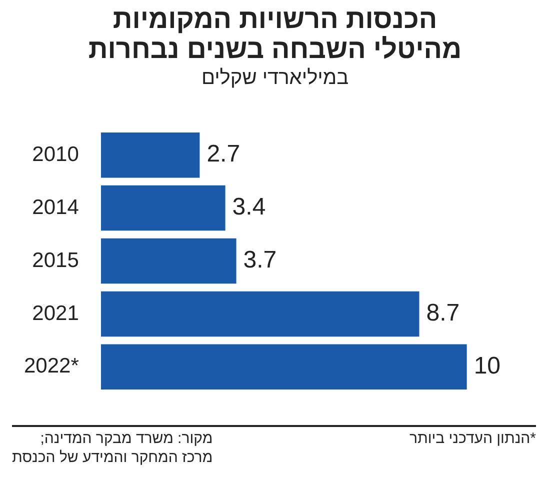  Describe the element at coordinates (487, 366) in the screenshot. I see `data-label: 10` at that location.